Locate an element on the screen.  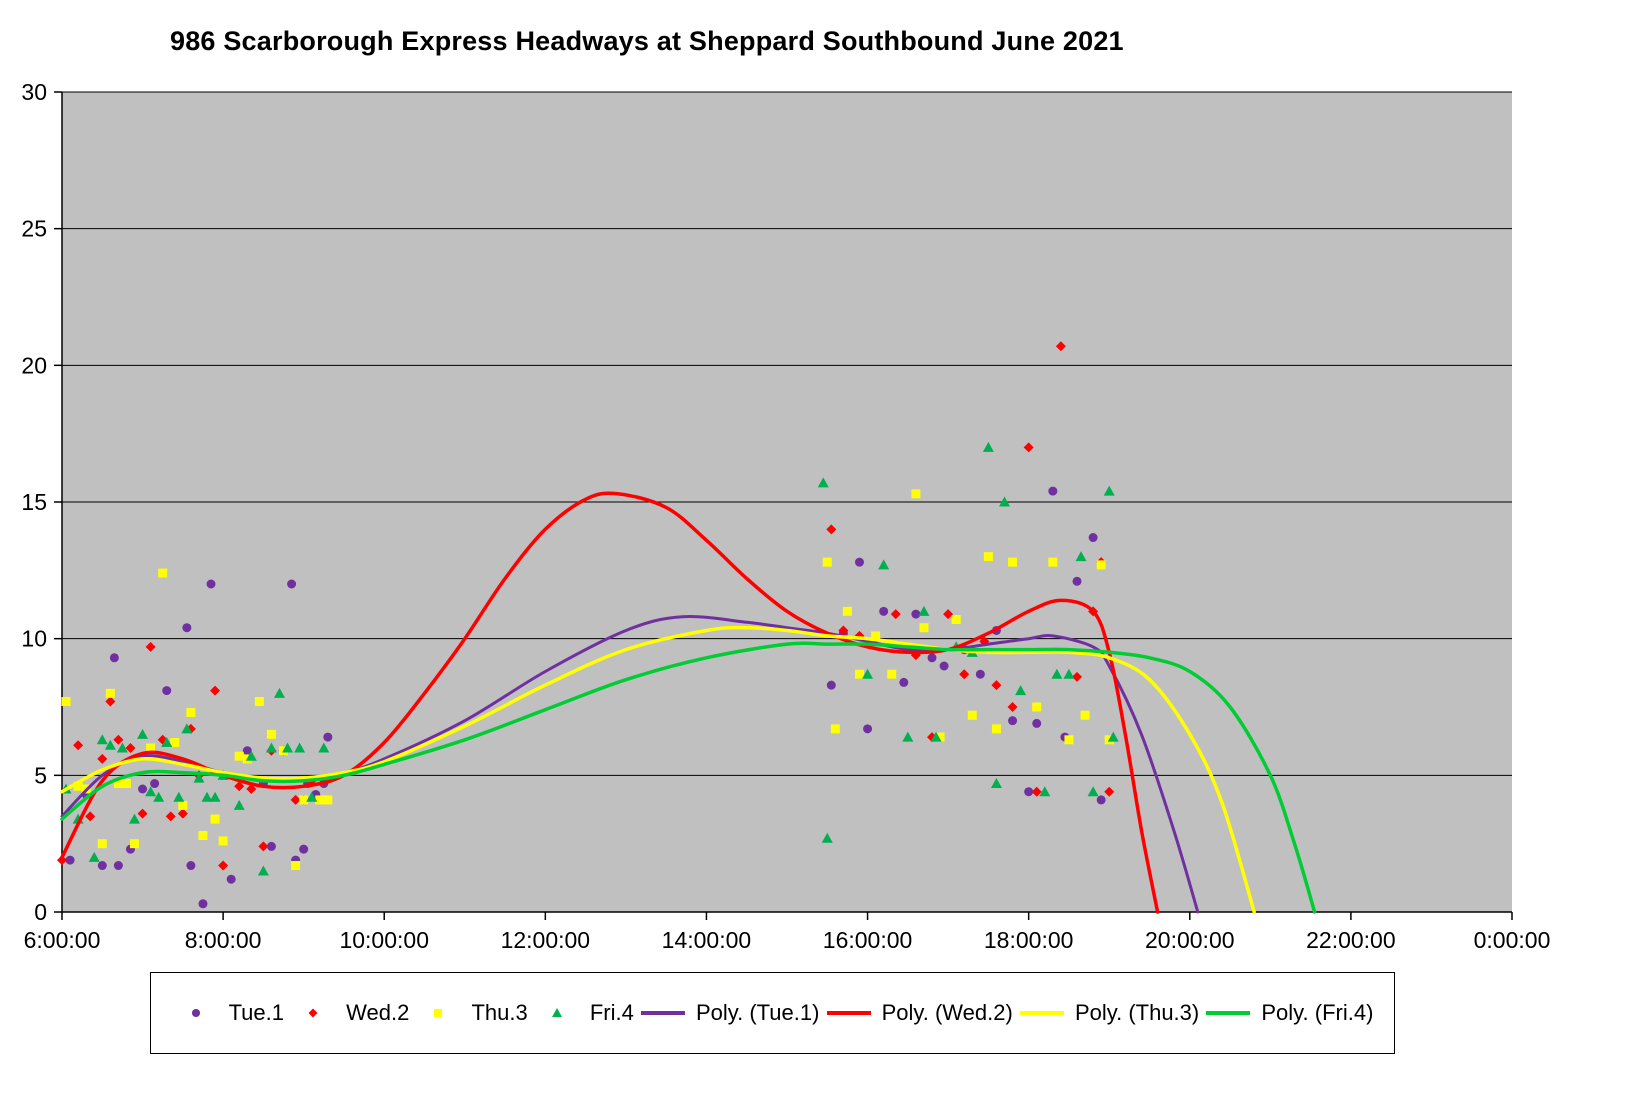
y-tick-label: 20 is located at coordinates (34, 365).